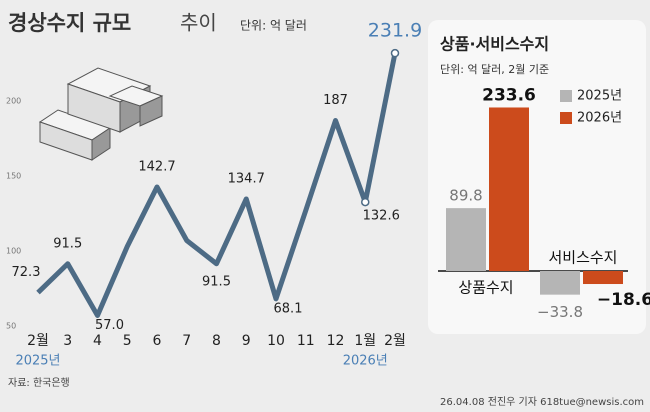 The height and width of the screenshot is (412, 650). Describe the element at coordinates (216, 341) in the screenshot. I see `x-tick-label: 8` at that location.